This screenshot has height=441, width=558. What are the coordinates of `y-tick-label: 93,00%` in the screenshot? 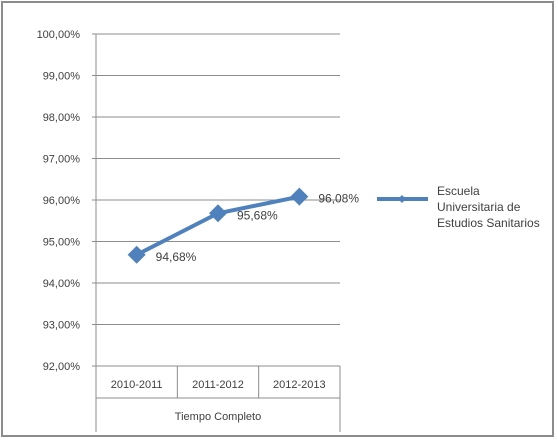 It's located at (62, 326).